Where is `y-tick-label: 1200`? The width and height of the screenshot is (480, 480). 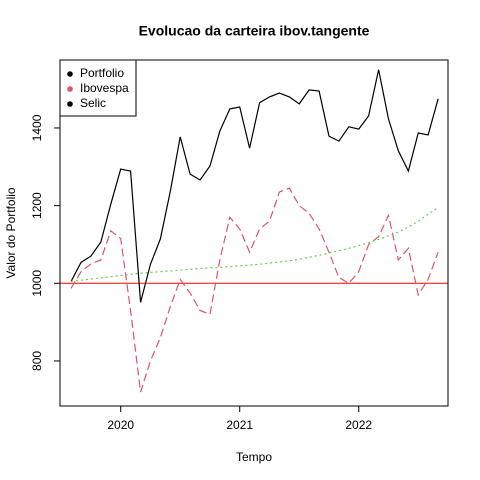
y-tick-label: 1200 is located at coordinates (37, 205).